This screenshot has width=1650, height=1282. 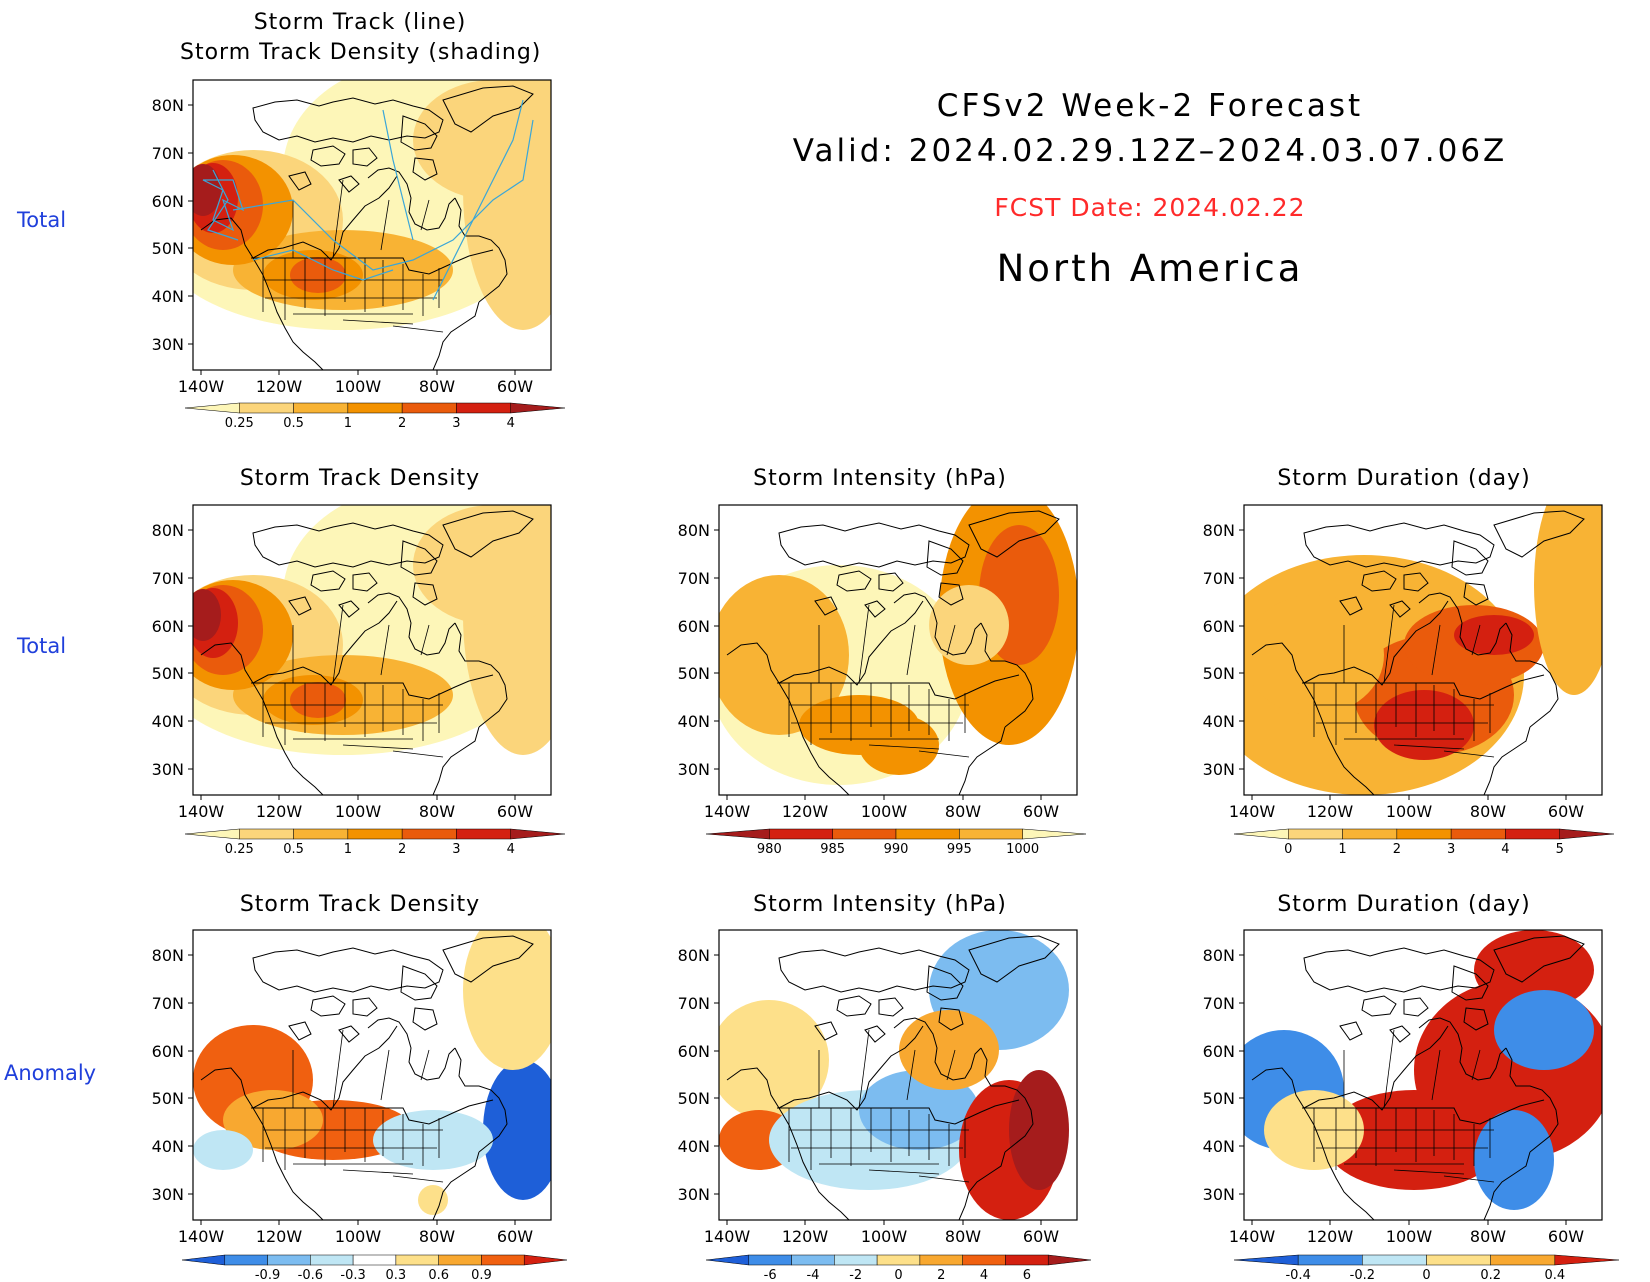 What do you see at coordinates (1362, 1275) in the screenshot?
I see `colorbar-label: -0.2` at bounding box center [1362, 1275].